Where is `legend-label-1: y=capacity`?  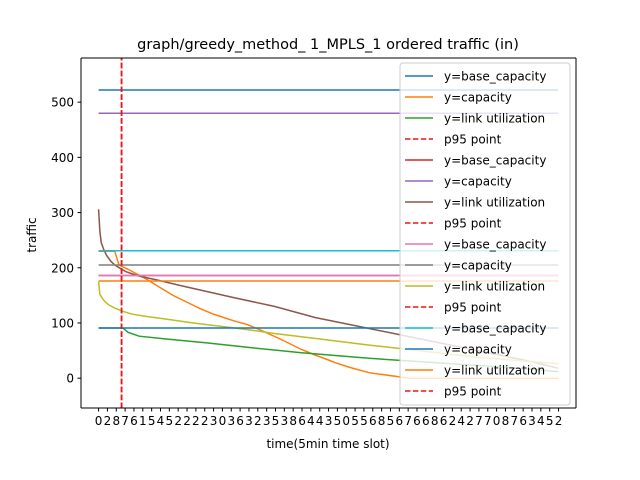
legend-label-1: y=capacity is located at coordinates (478, 98).